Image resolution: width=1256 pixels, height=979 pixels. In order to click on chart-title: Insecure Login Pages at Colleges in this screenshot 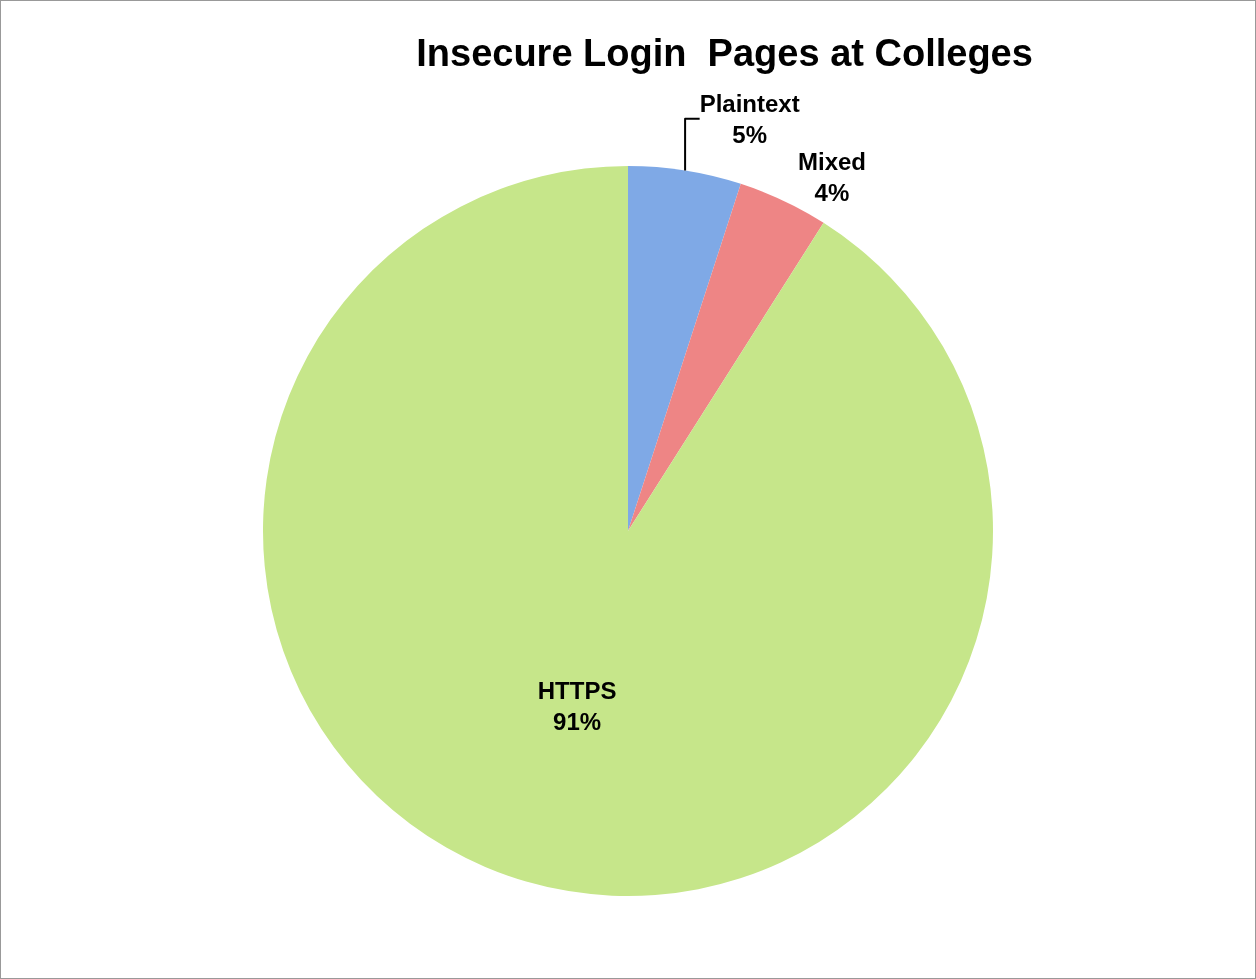, I will do `click(724, 53)`.